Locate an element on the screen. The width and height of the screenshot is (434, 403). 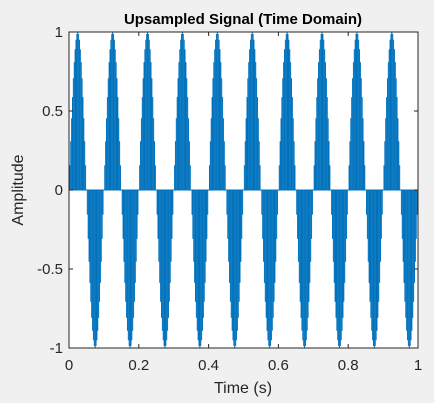
x-tick-label: 0.4 is located at coordinates (208, 365).